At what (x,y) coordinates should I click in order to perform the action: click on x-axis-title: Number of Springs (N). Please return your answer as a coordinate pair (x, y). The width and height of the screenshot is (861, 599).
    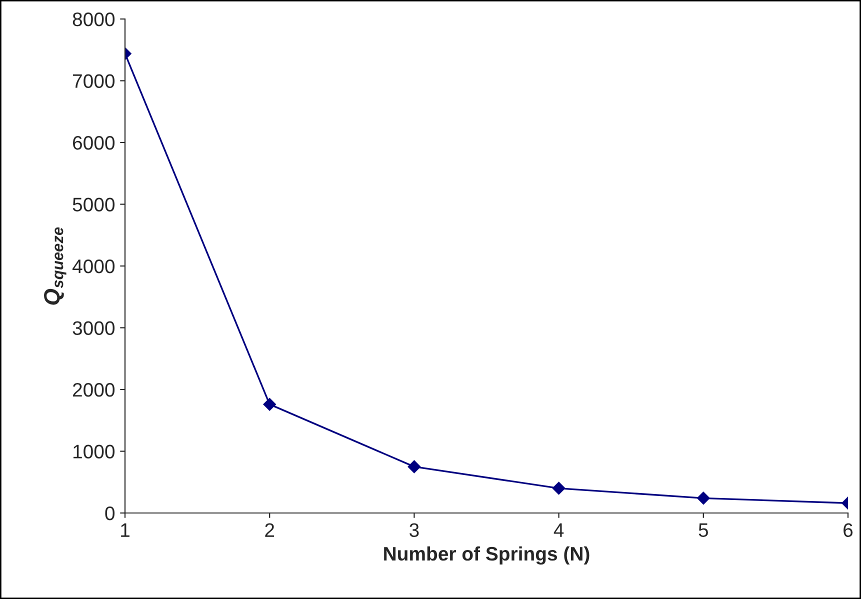
    Looking at the image, I should click on (487, 555).